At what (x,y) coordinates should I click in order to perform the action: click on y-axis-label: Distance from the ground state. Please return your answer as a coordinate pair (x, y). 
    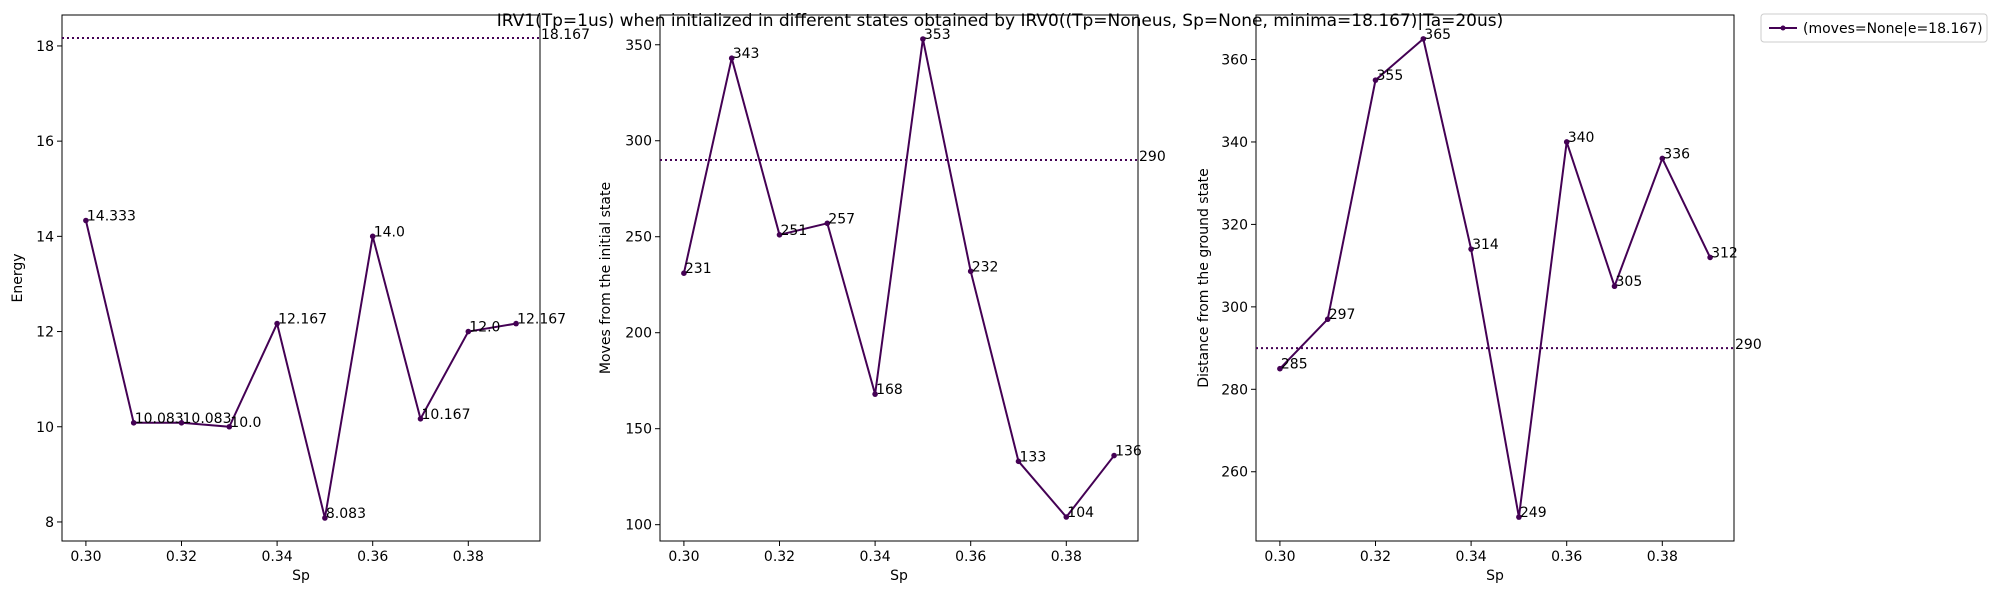
    Looking at the image, I should click on (1204, 278).